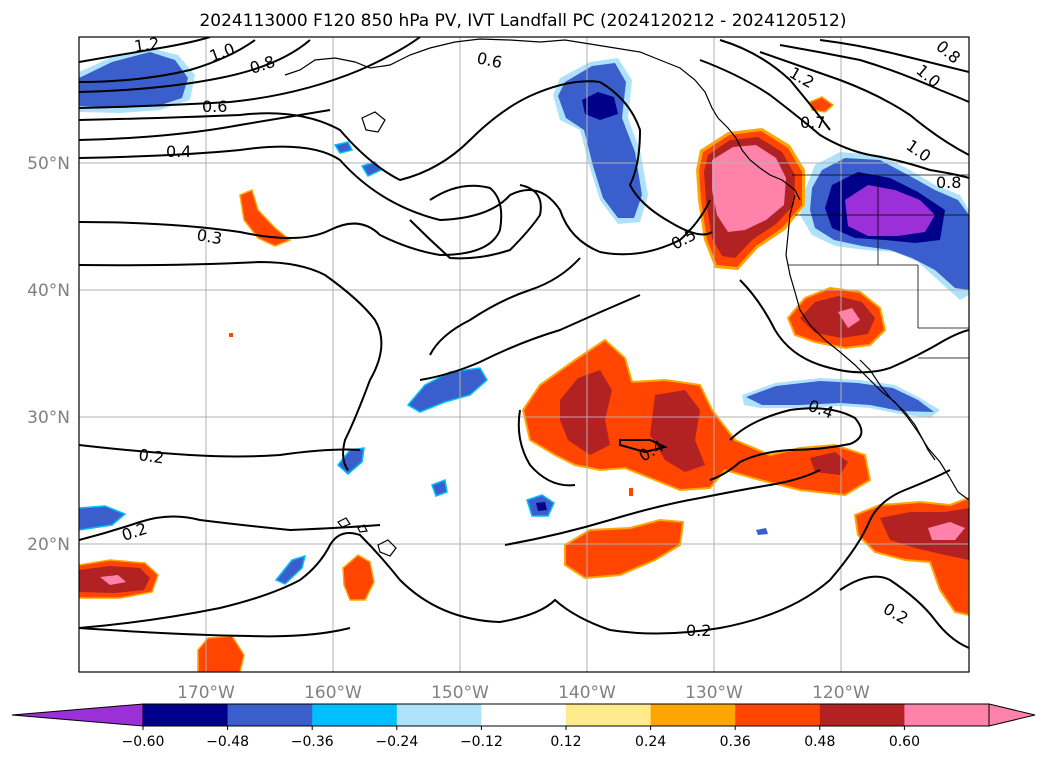 This screenshot has height=769, width=1047. I want to click on contour-label: 0.3, so click(209, 236).